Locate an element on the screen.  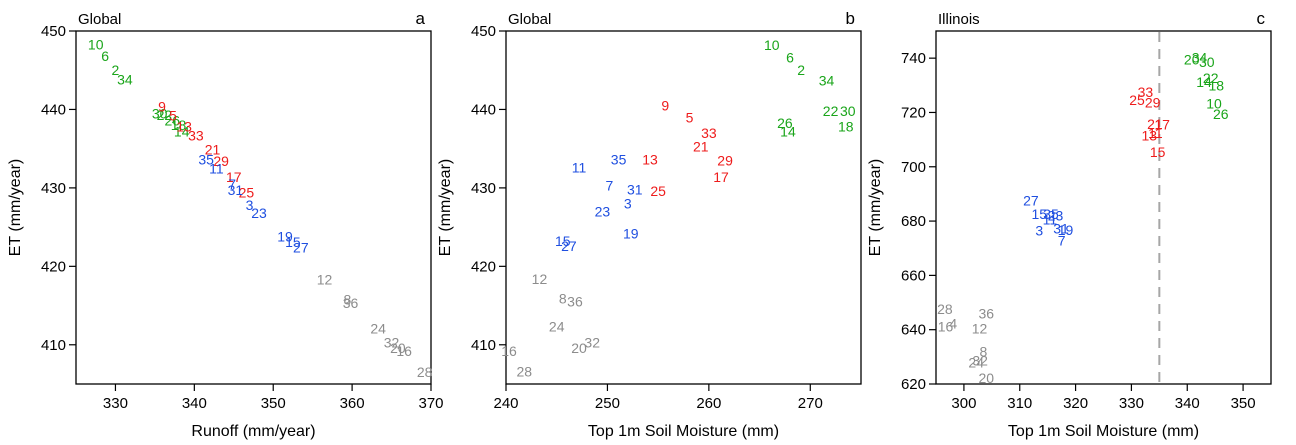
chart-a-point-label: 17 is located at coordinates (234, 177).